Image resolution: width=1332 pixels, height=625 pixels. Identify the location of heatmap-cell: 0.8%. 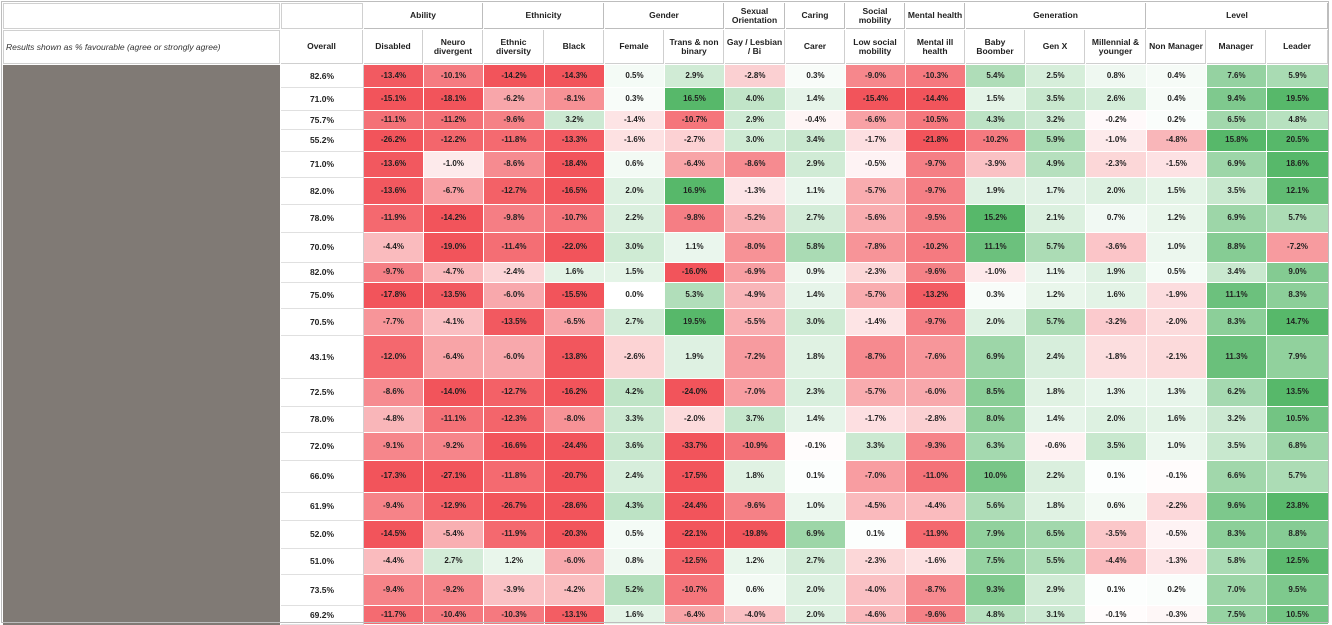
(1116, 76).